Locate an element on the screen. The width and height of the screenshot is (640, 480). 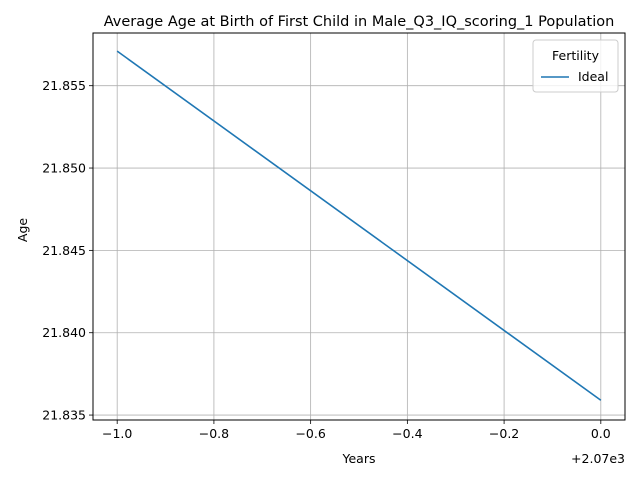
y-tick-label: 21.835 is located at coordinates (64, 415).